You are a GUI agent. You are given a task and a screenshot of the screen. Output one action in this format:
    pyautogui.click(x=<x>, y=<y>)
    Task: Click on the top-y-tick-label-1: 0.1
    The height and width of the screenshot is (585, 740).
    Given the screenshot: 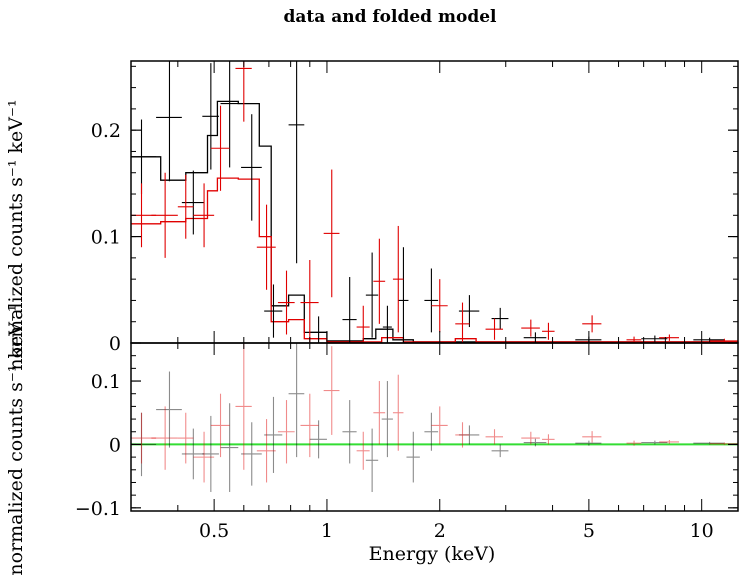 What is the action you would take?
    pyautogui.click(x=106, y=238)
    